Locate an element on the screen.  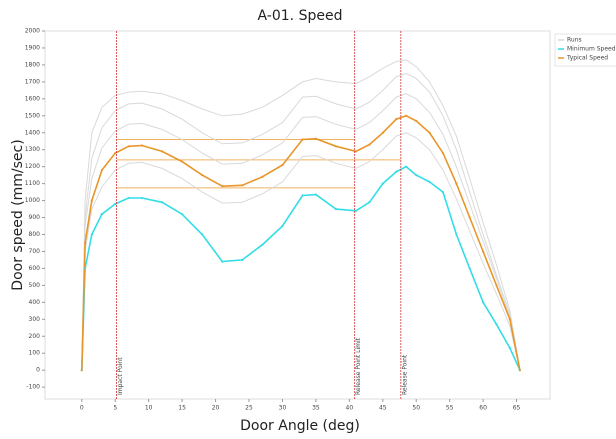
x-tick-label: 65 is located at coordinates (517, 408).